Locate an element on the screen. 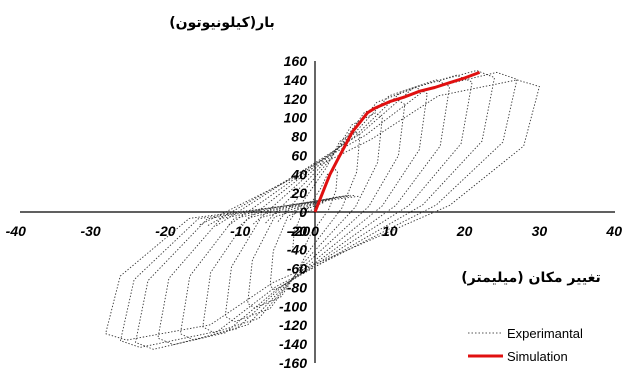 The image size is (622, 378). x-tick-label: 20 is located at coordinates (464, 231).